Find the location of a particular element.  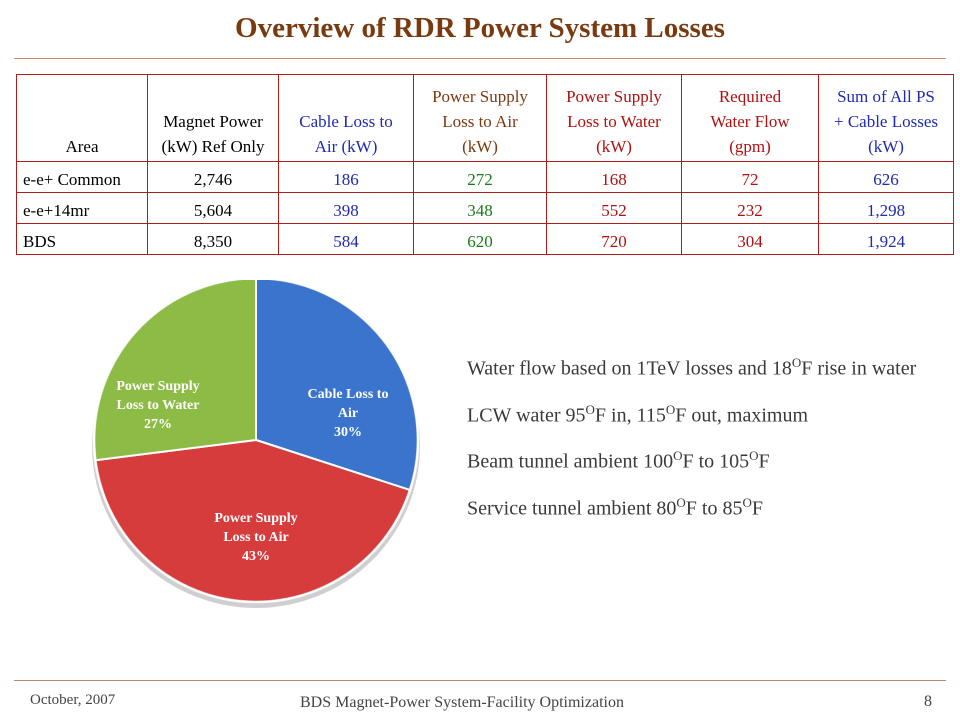

table-row: BDS 8,350 584 620 720 304 1,924 is located at coordinates (485, 239).